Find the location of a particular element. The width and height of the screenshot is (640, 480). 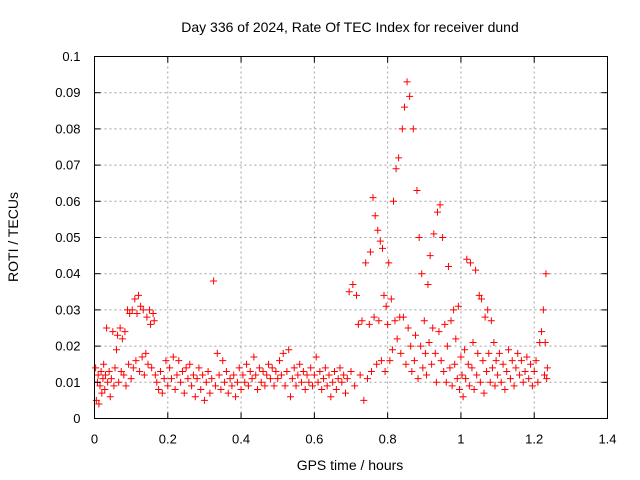

x-tick-label: 0.4 is located at coordinates (241, 439).